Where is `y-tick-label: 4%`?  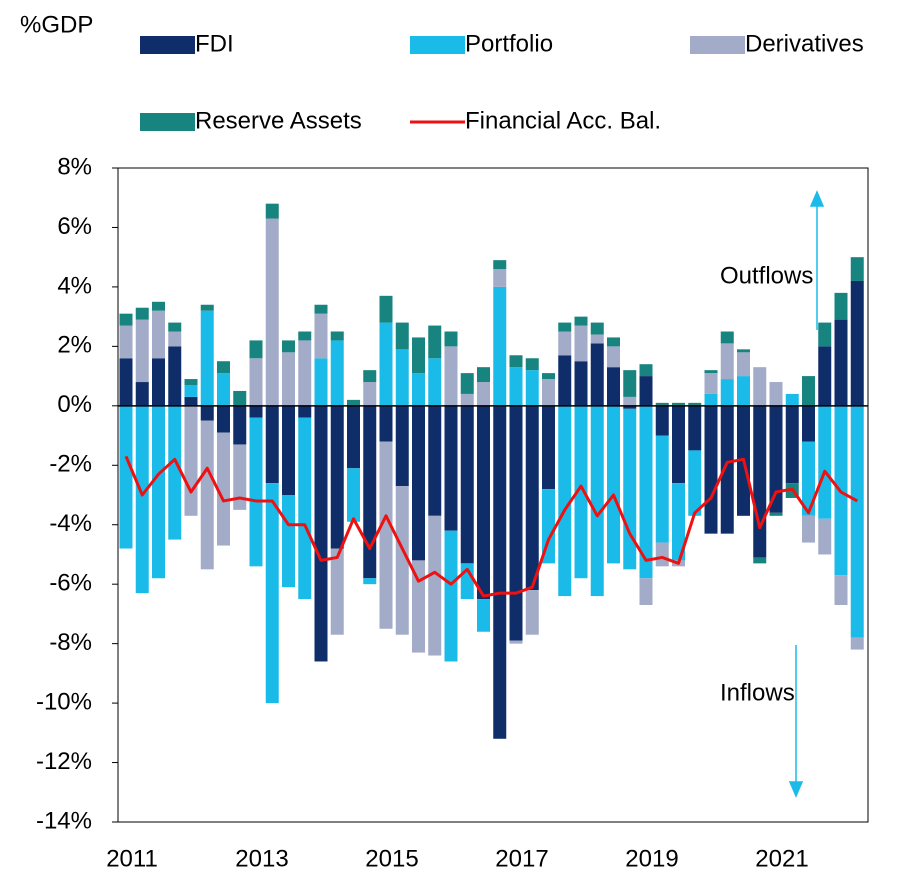 y-tick-label: 4% is located at coordinates (74, 285).